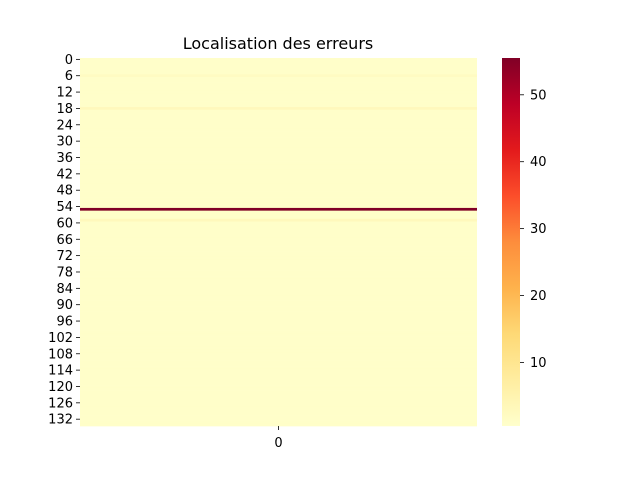 The height and width of the screenshot is (485, 640). What do you see at coordinates (69, 60) in the screenshot?
I see `y-tick-label: 0` at bounding box center [69, 60].